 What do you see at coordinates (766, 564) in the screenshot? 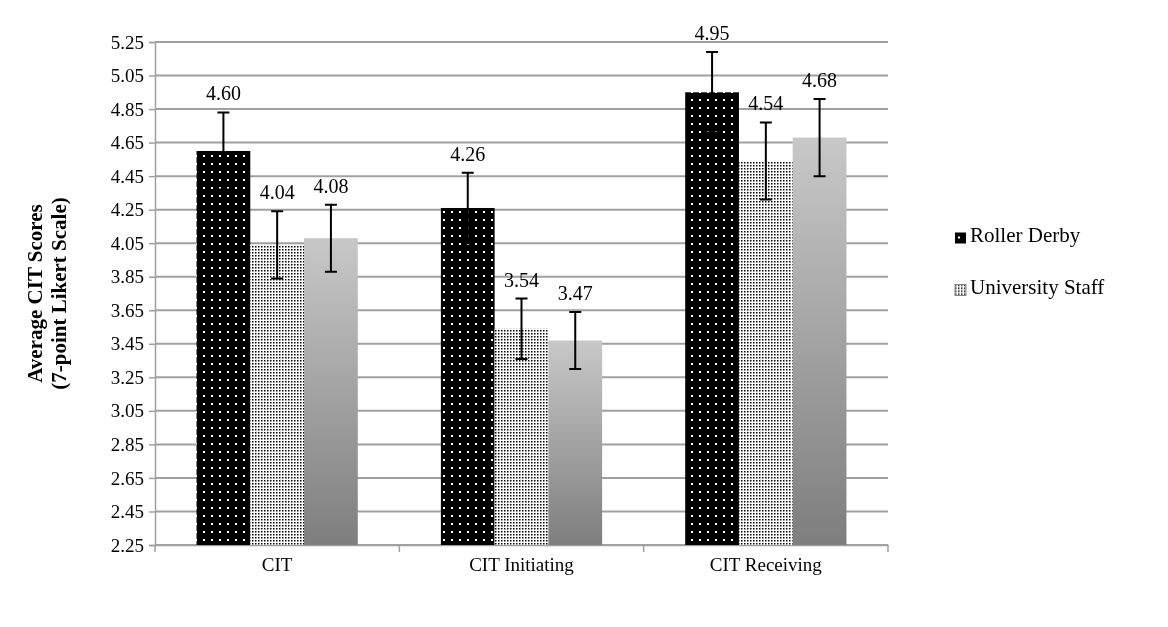
I see `x-tick-label: CIT Receiving` at bounding box center [766, 564].